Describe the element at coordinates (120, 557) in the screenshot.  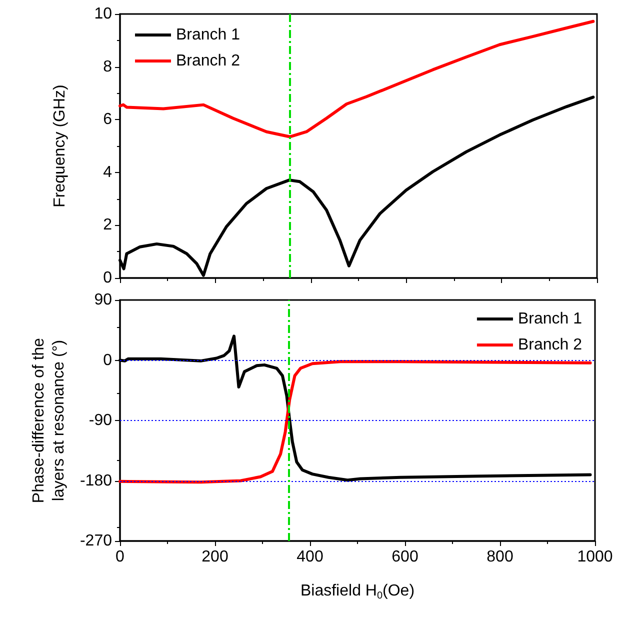
I see `x-tick-label: 0` at that location.